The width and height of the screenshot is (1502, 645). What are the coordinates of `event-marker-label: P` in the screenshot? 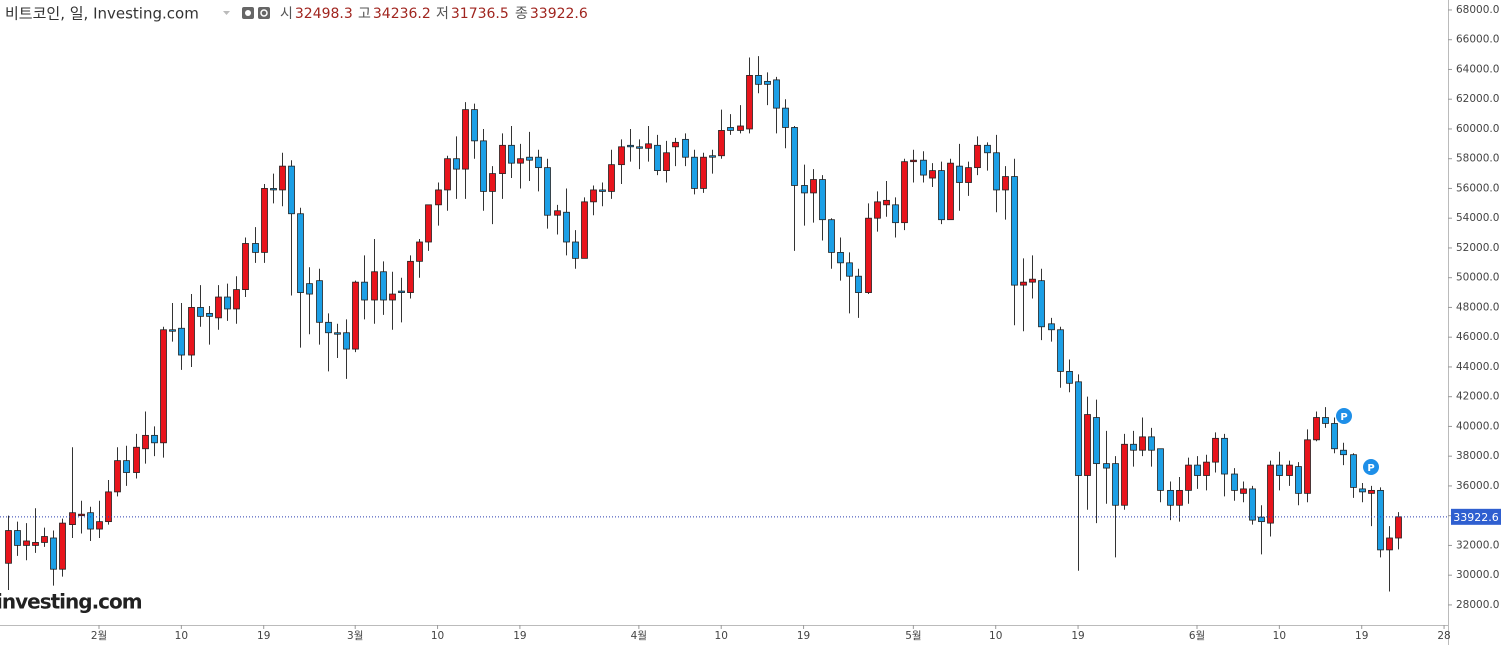 It's located at (1370, 468).